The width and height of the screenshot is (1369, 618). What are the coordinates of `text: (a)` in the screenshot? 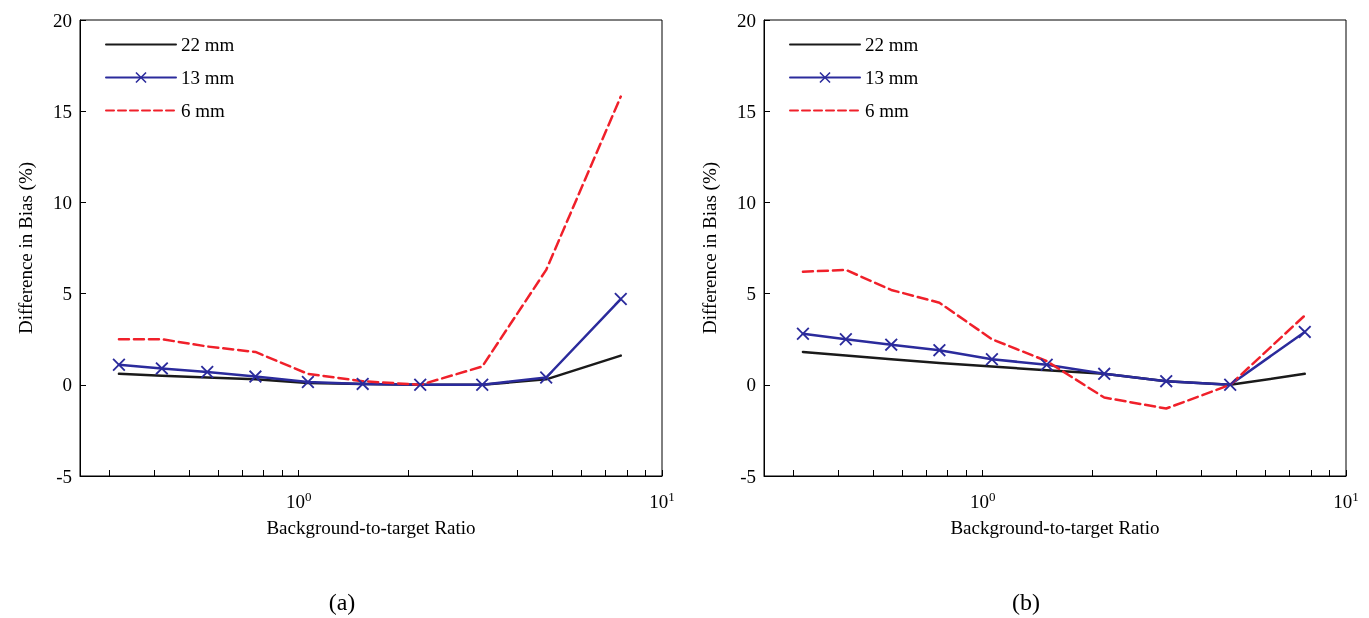 It's located at (342, 602).